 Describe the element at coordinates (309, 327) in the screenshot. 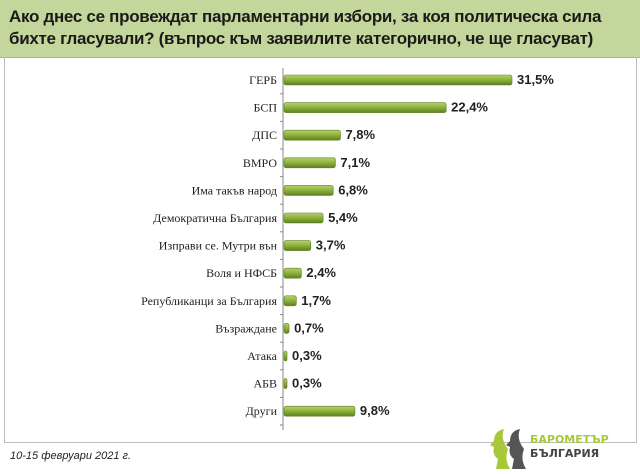

I see `value-label: 0,7%` at that location.